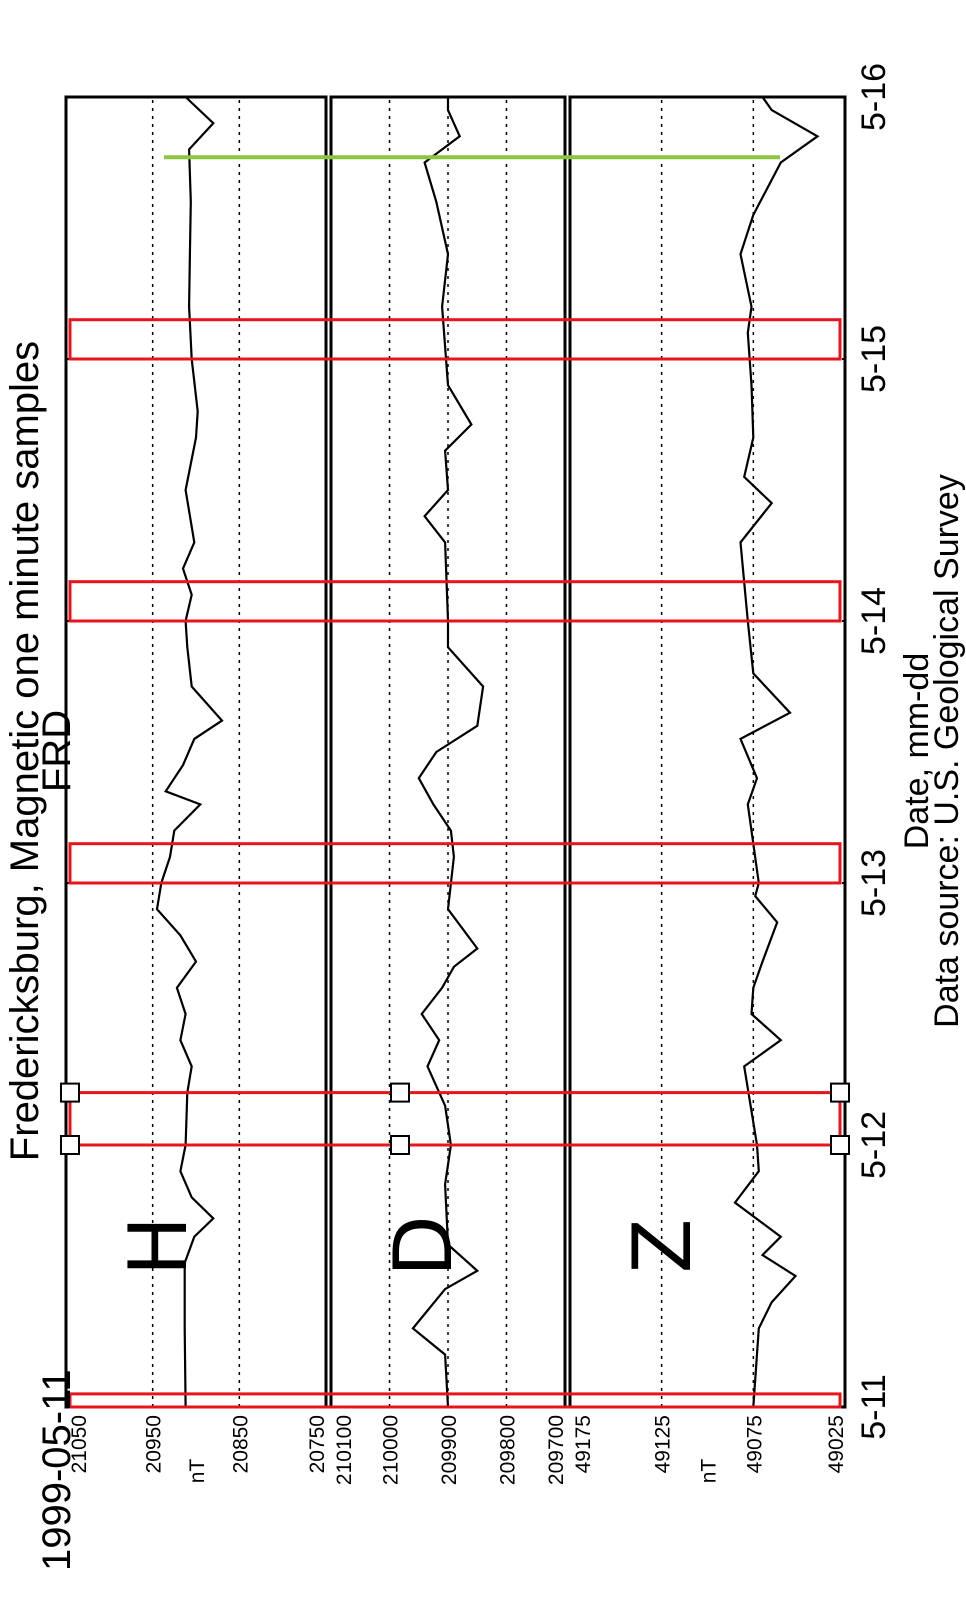  Describe the element at coordinates (874, 1407) in the screenshot. I see `x-tick-label: 5-11` at that location.